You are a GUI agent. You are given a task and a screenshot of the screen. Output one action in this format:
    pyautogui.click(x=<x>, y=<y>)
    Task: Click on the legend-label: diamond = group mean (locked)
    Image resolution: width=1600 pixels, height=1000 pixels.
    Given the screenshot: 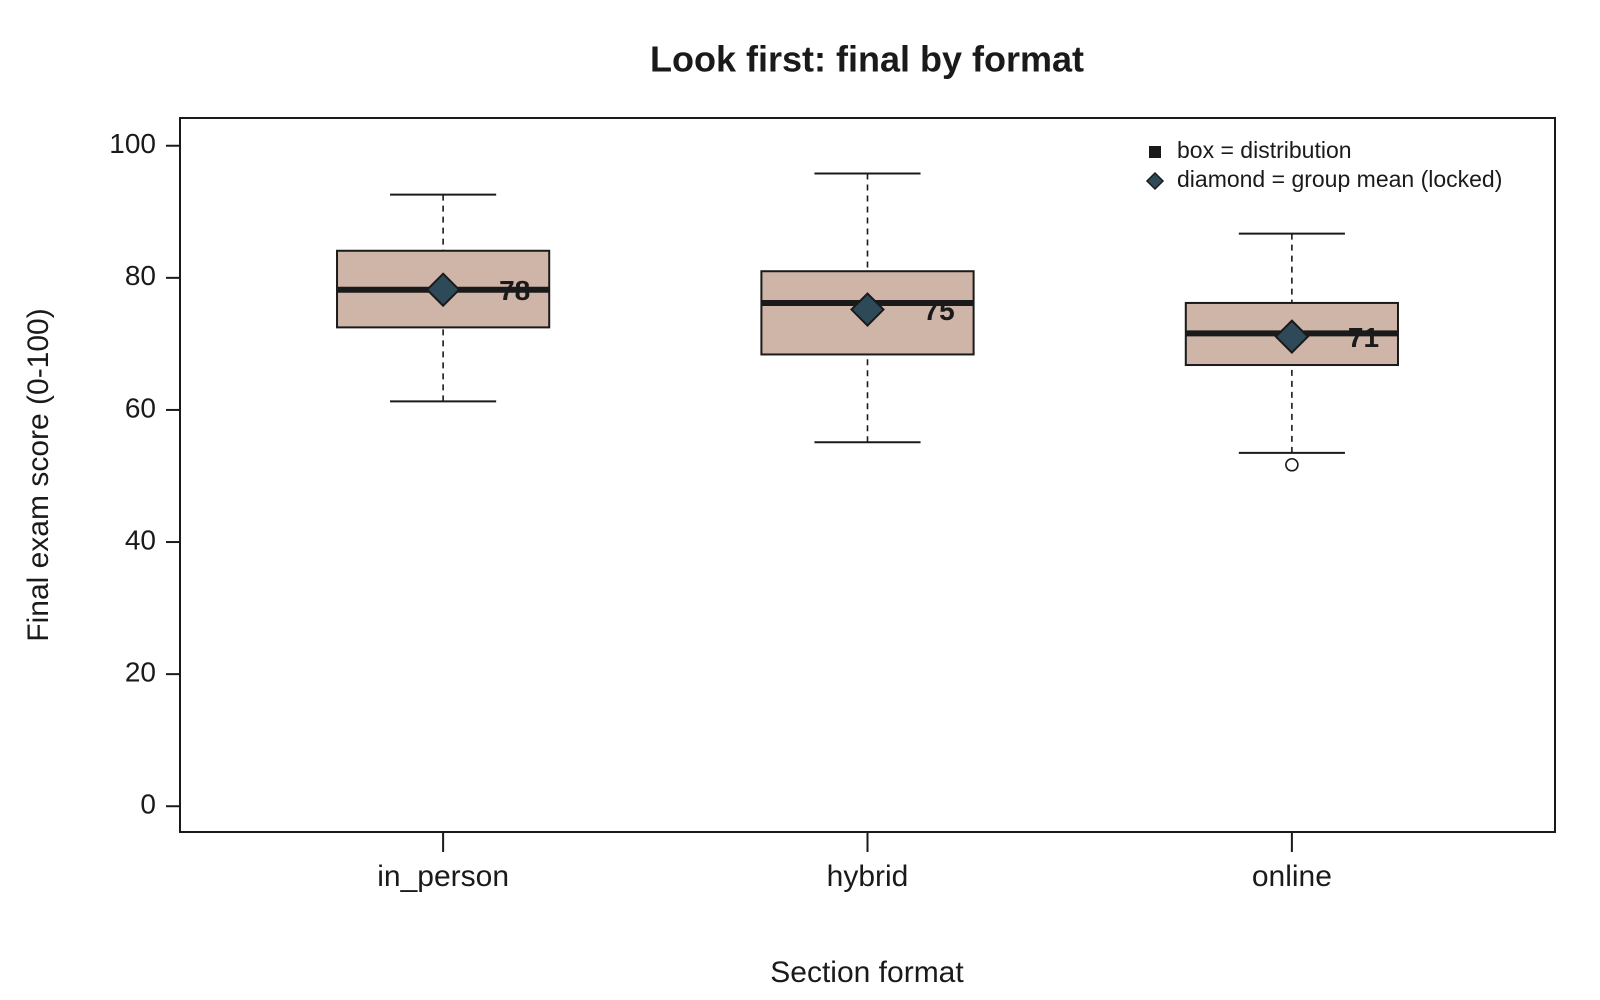 What is the action you would take?
    pyautogui.click(x=1339, y=179)
    